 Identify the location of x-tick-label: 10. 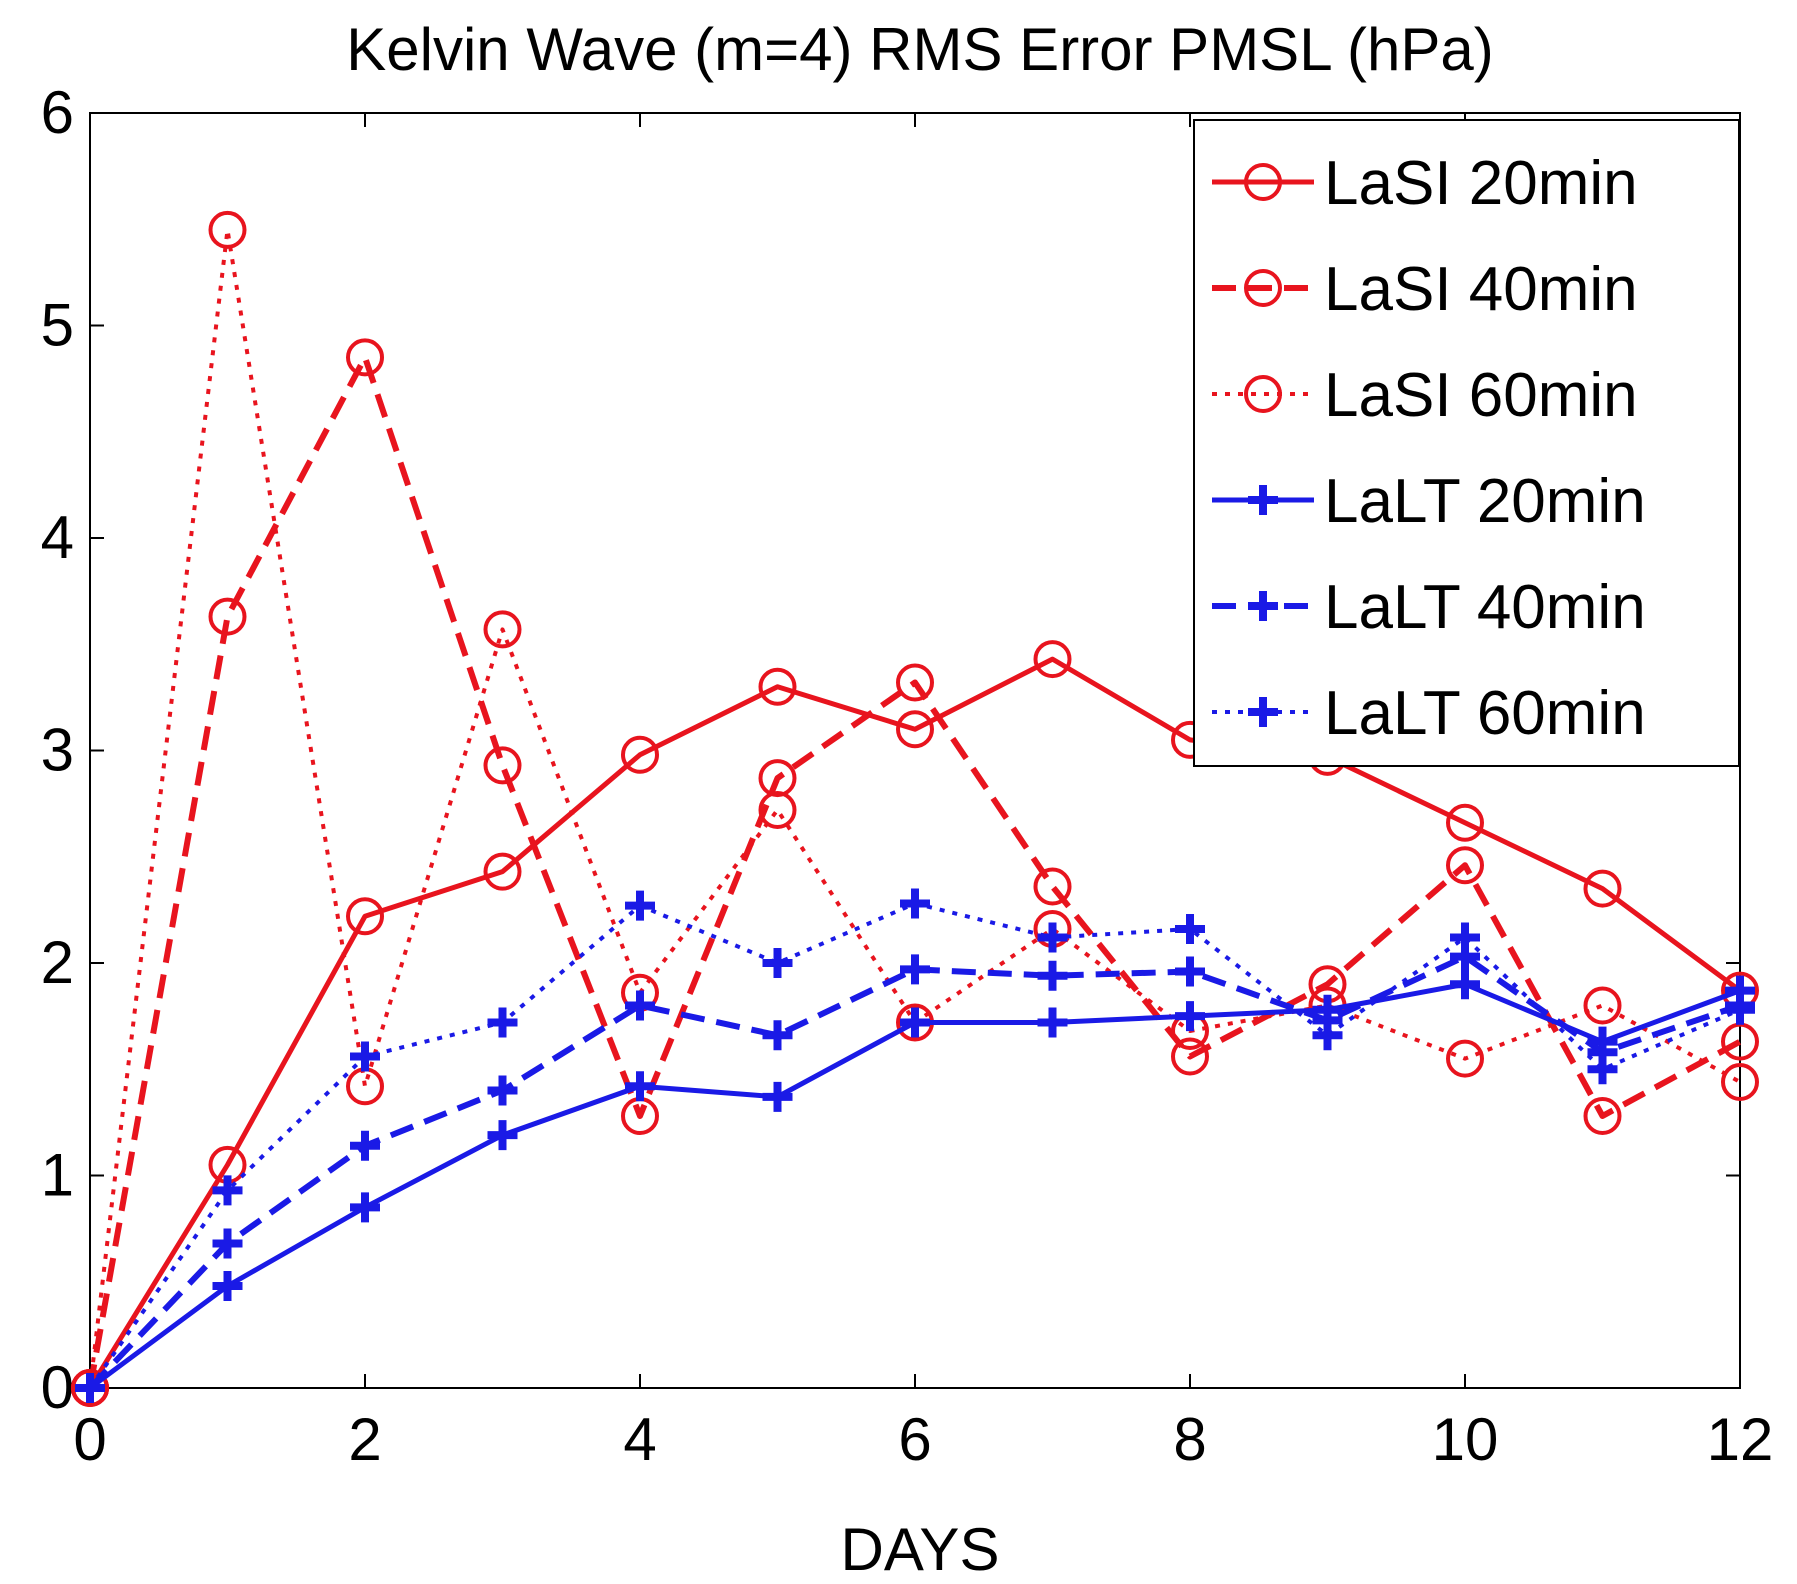
(1465, 1439).